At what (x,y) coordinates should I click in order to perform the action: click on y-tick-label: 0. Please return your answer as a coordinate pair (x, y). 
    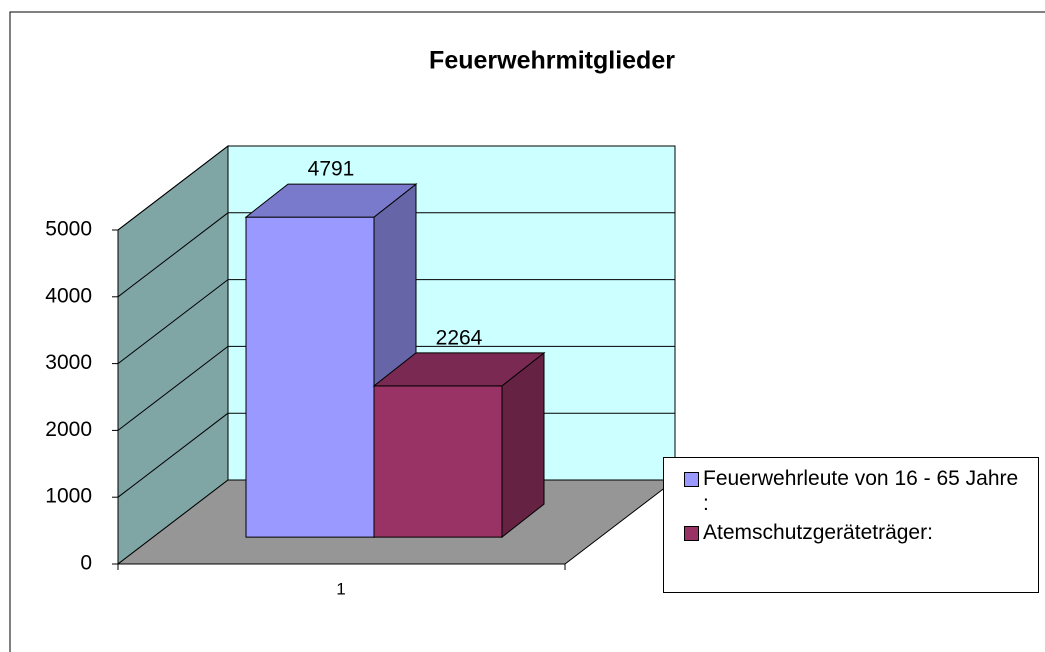
    Looking at the image, I should click on (86, 563).